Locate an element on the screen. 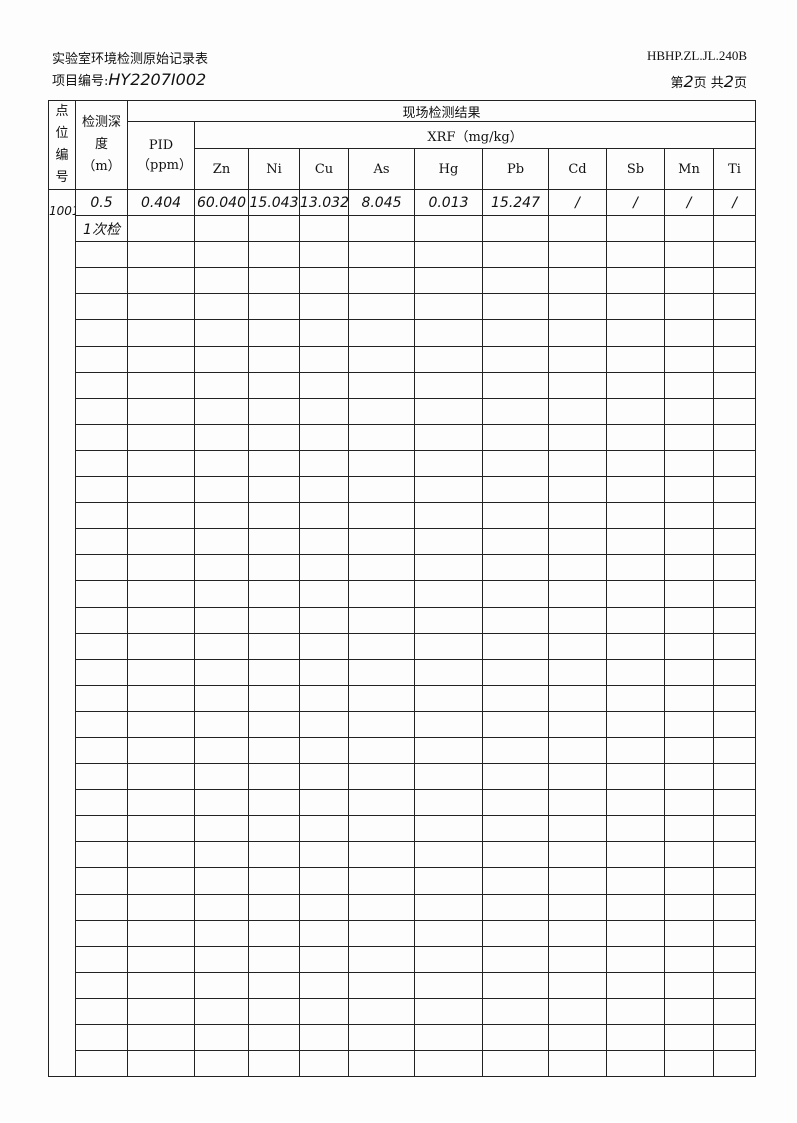  element-header-cu: Cu is located at coordinates (324, 169).